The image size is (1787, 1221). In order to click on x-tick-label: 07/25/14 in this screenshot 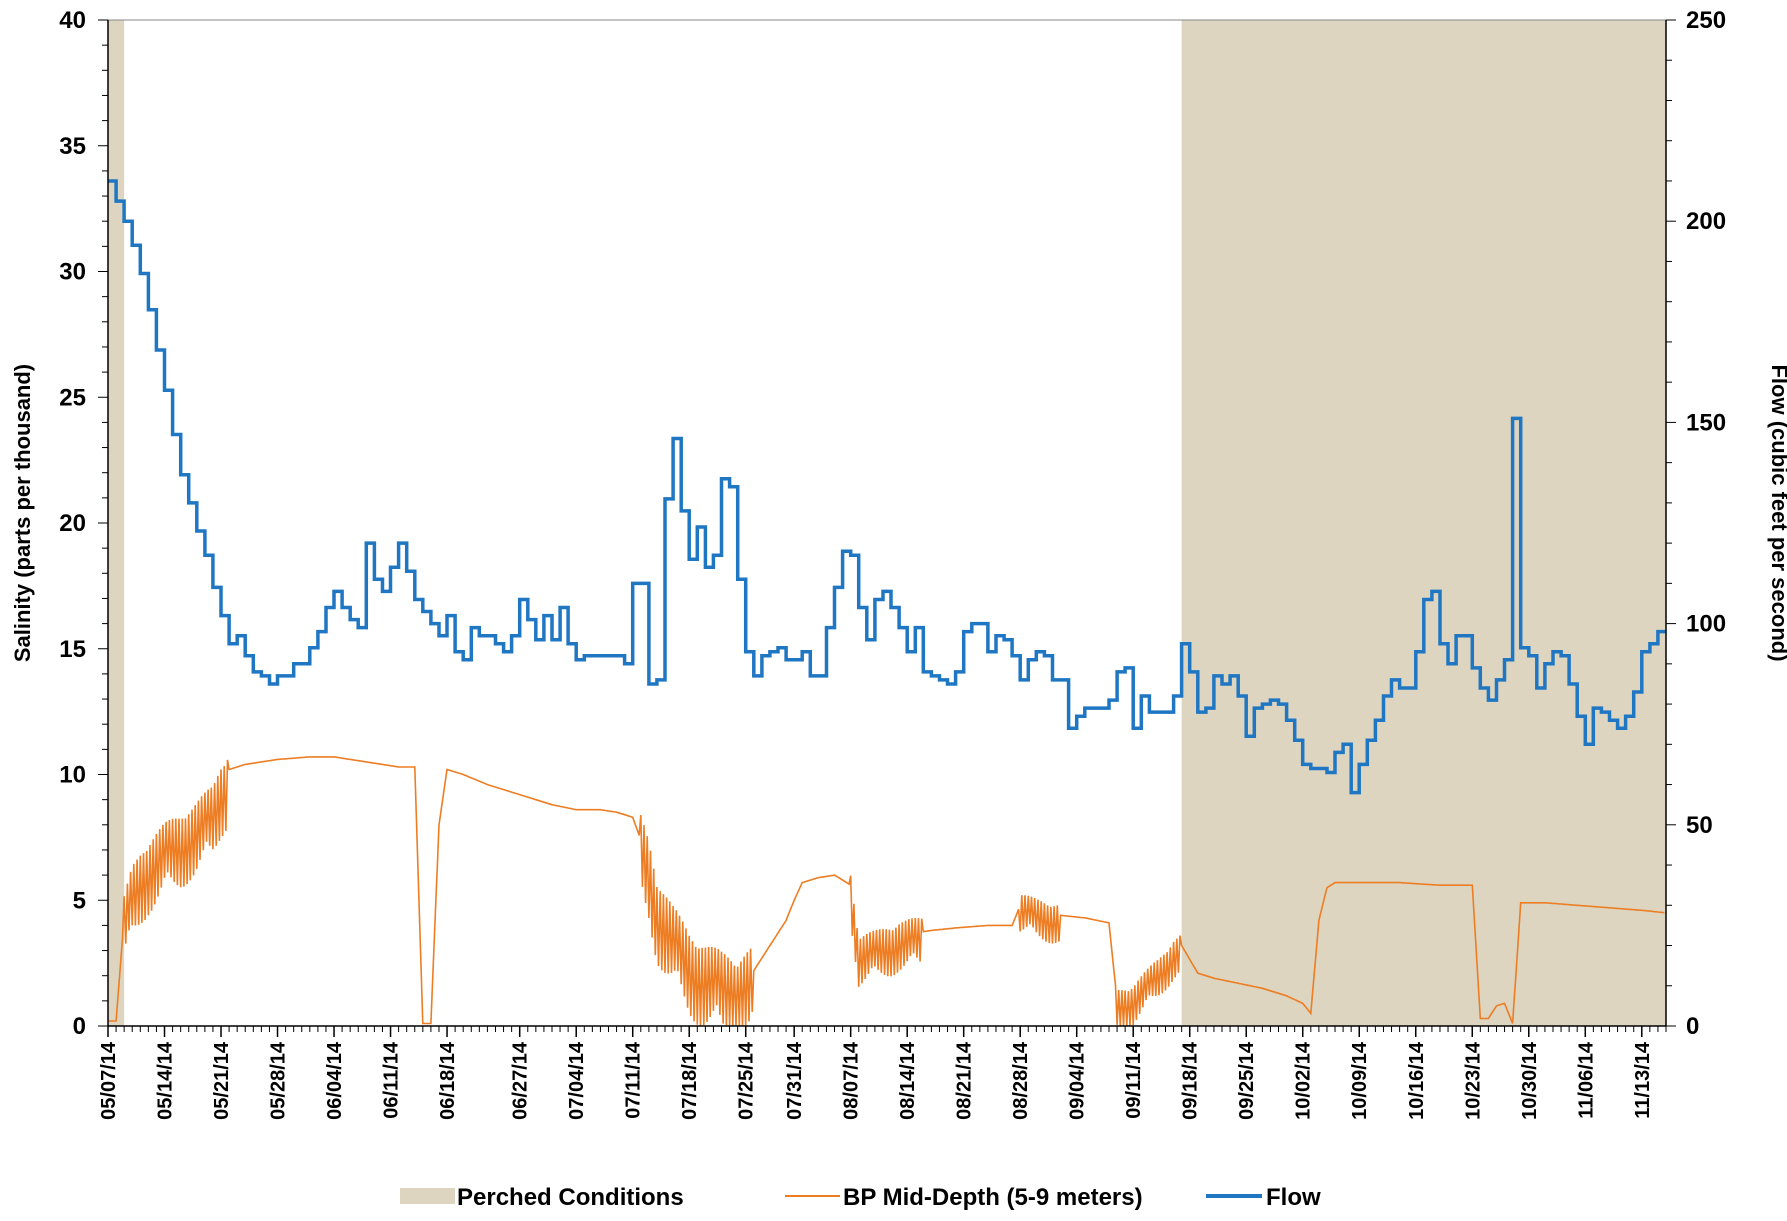, I will do `click(747, 1080)`.